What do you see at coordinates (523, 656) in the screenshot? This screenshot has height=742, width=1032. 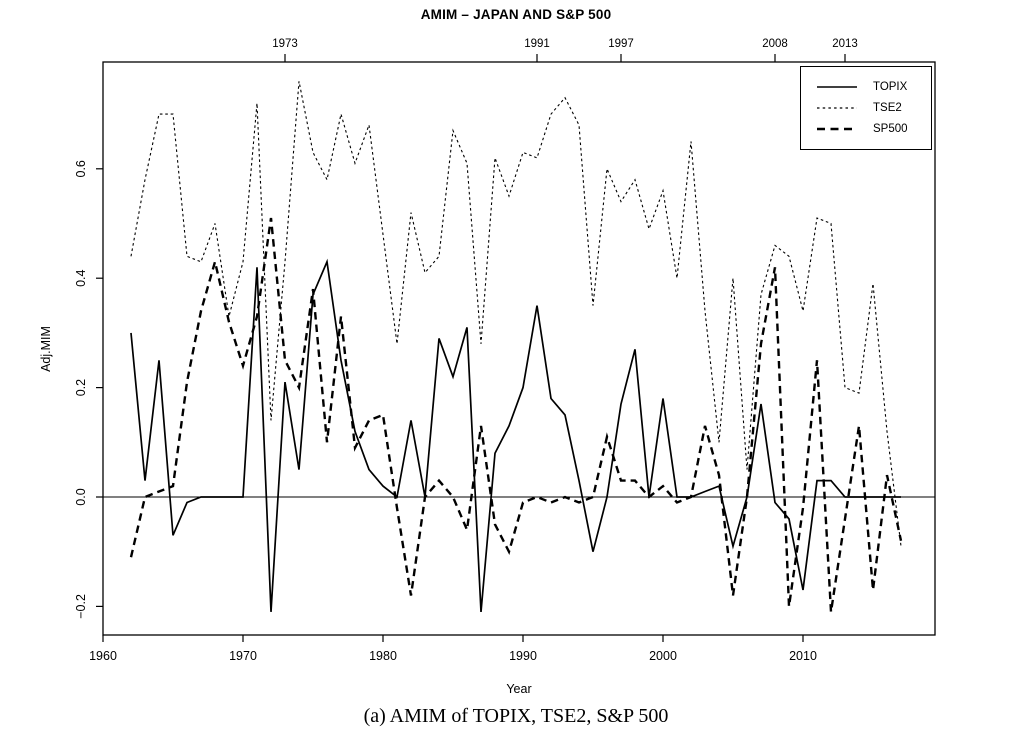 I see `x-tick-label: 1990` at bounding box center [523, 656].